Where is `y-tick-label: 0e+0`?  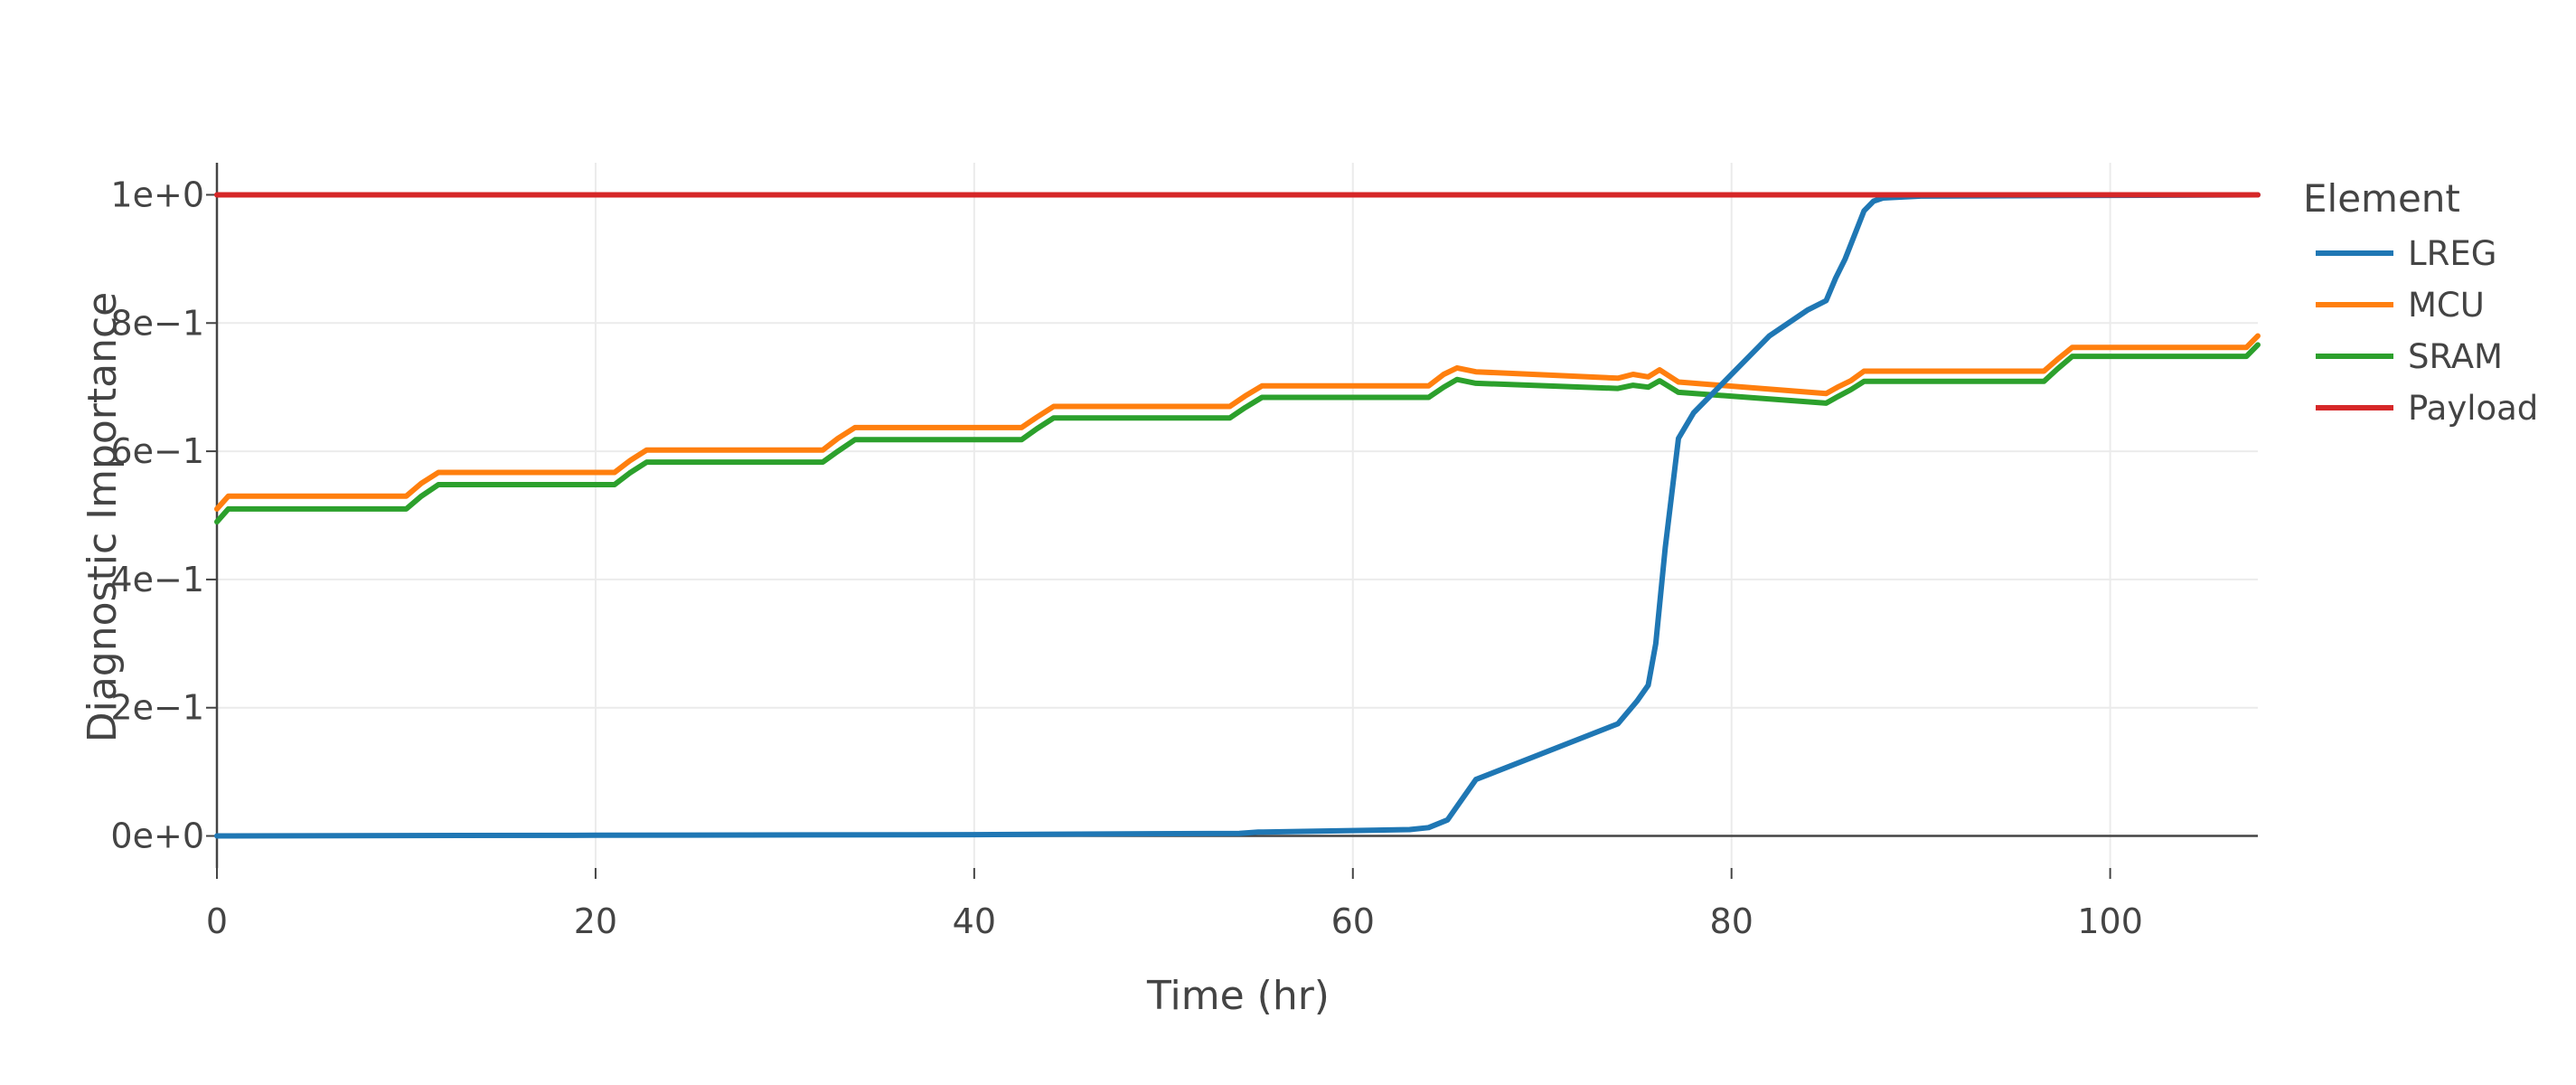 y-tick-label: 0e+0 is located at coordinates (157, 836).